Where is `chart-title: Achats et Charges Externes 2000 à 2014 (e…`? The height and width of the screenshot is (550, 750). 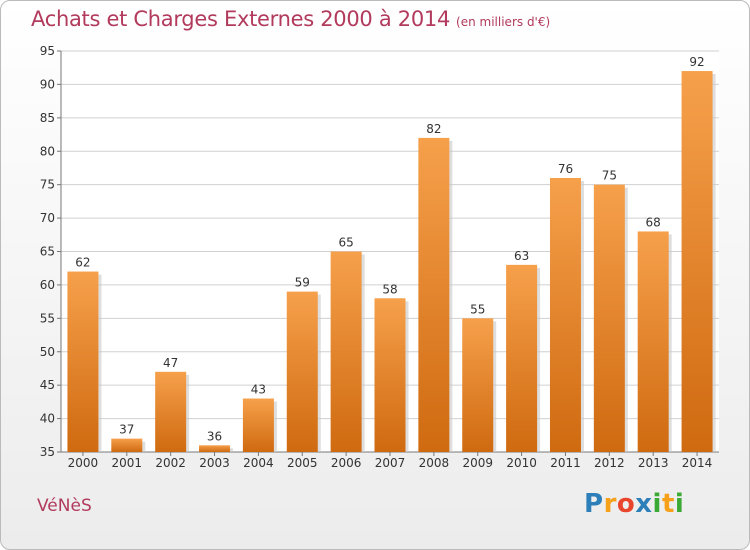
chart-title: Achats et Charges Externes 2000 à 2014 (e… is located at coordinates (291, 19).